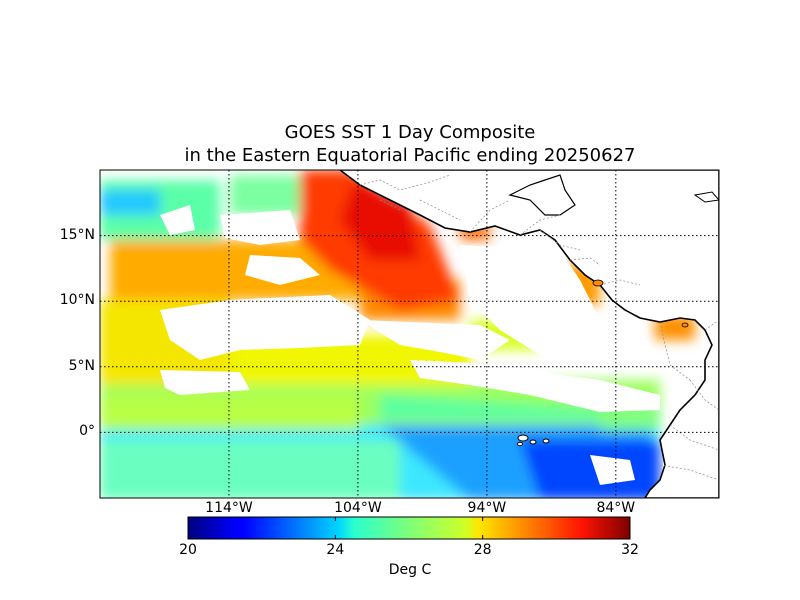 This screenshot has height=600, width=800. Describe the element at coordinates (410, 570) in the screenshot. I see `colorbar-label: Deg C` at that location.